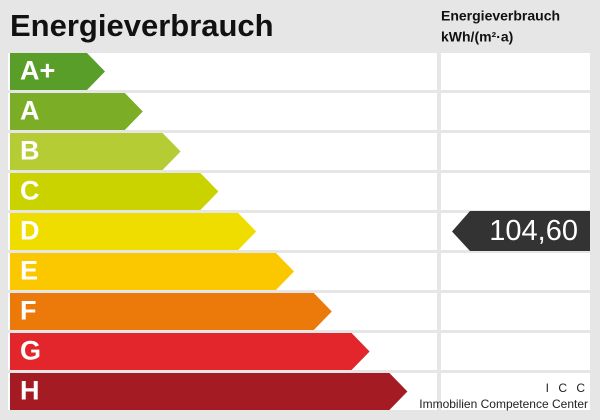 The image size is (600, 420). I want to click on class-label: B, so click(30, 151).